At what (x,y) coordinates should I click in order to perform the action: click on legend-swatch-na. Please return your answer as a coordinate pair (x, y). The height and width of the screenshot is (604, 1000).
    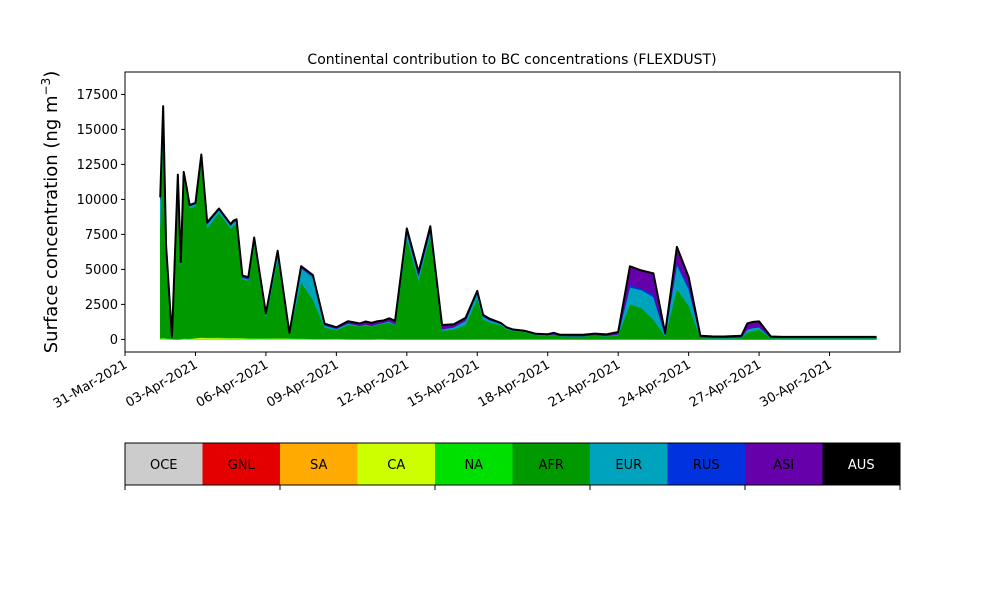
    Looking at the image, I should click on (474, 464).